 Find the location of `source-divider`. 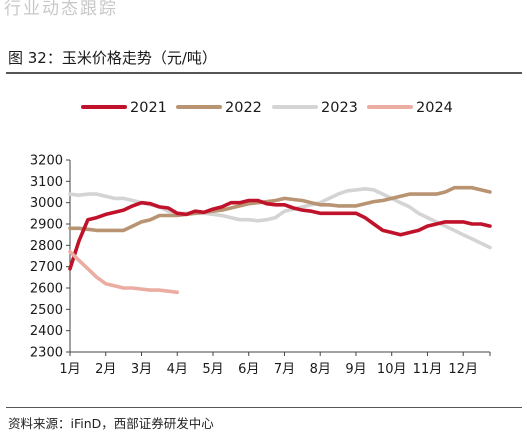

source-divider is located at coordinates (264, 407).